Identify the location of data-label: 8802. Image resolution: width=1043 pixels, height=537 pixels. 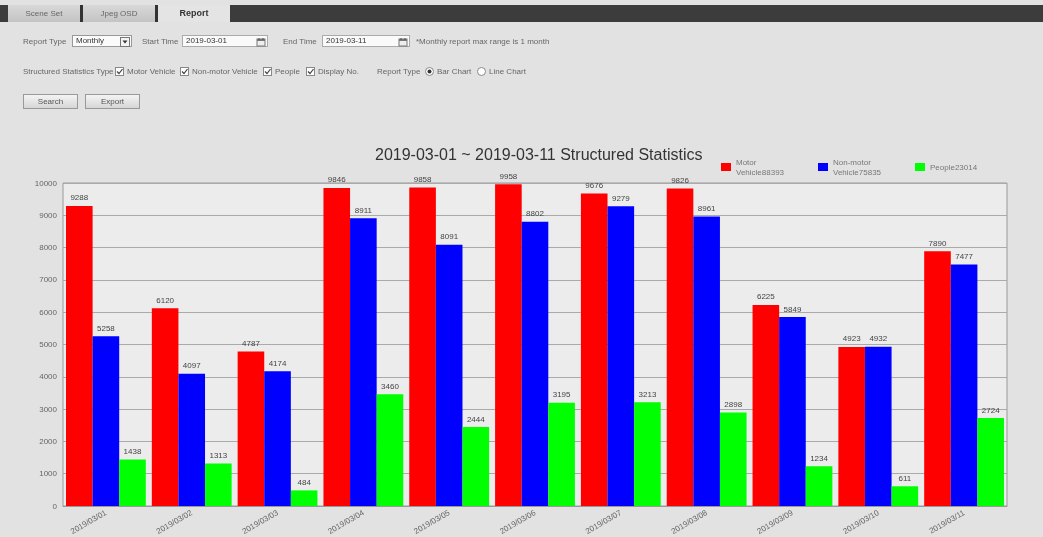
(535, 214).